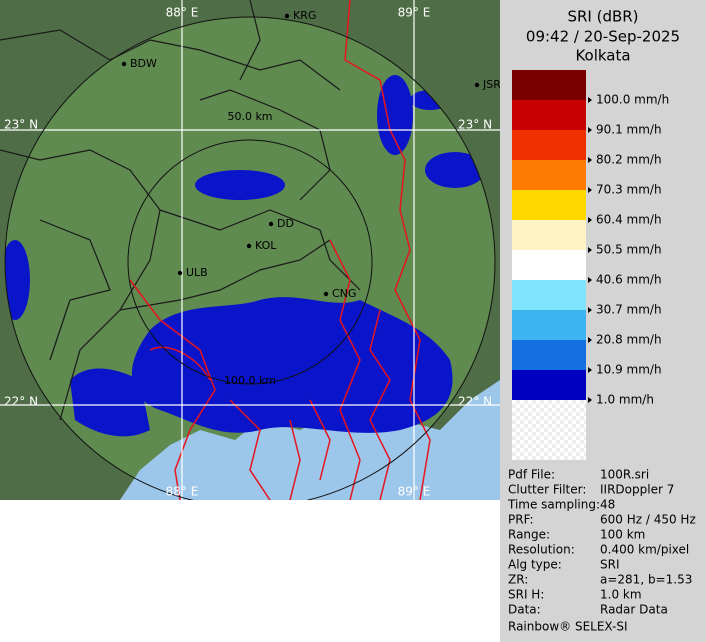 The width and height of the screenshot is (706, 642). Describe the element at coordinates (568, 627) in the screenshot. I see `footer: Rainbow® SELEX-SI` at that location.